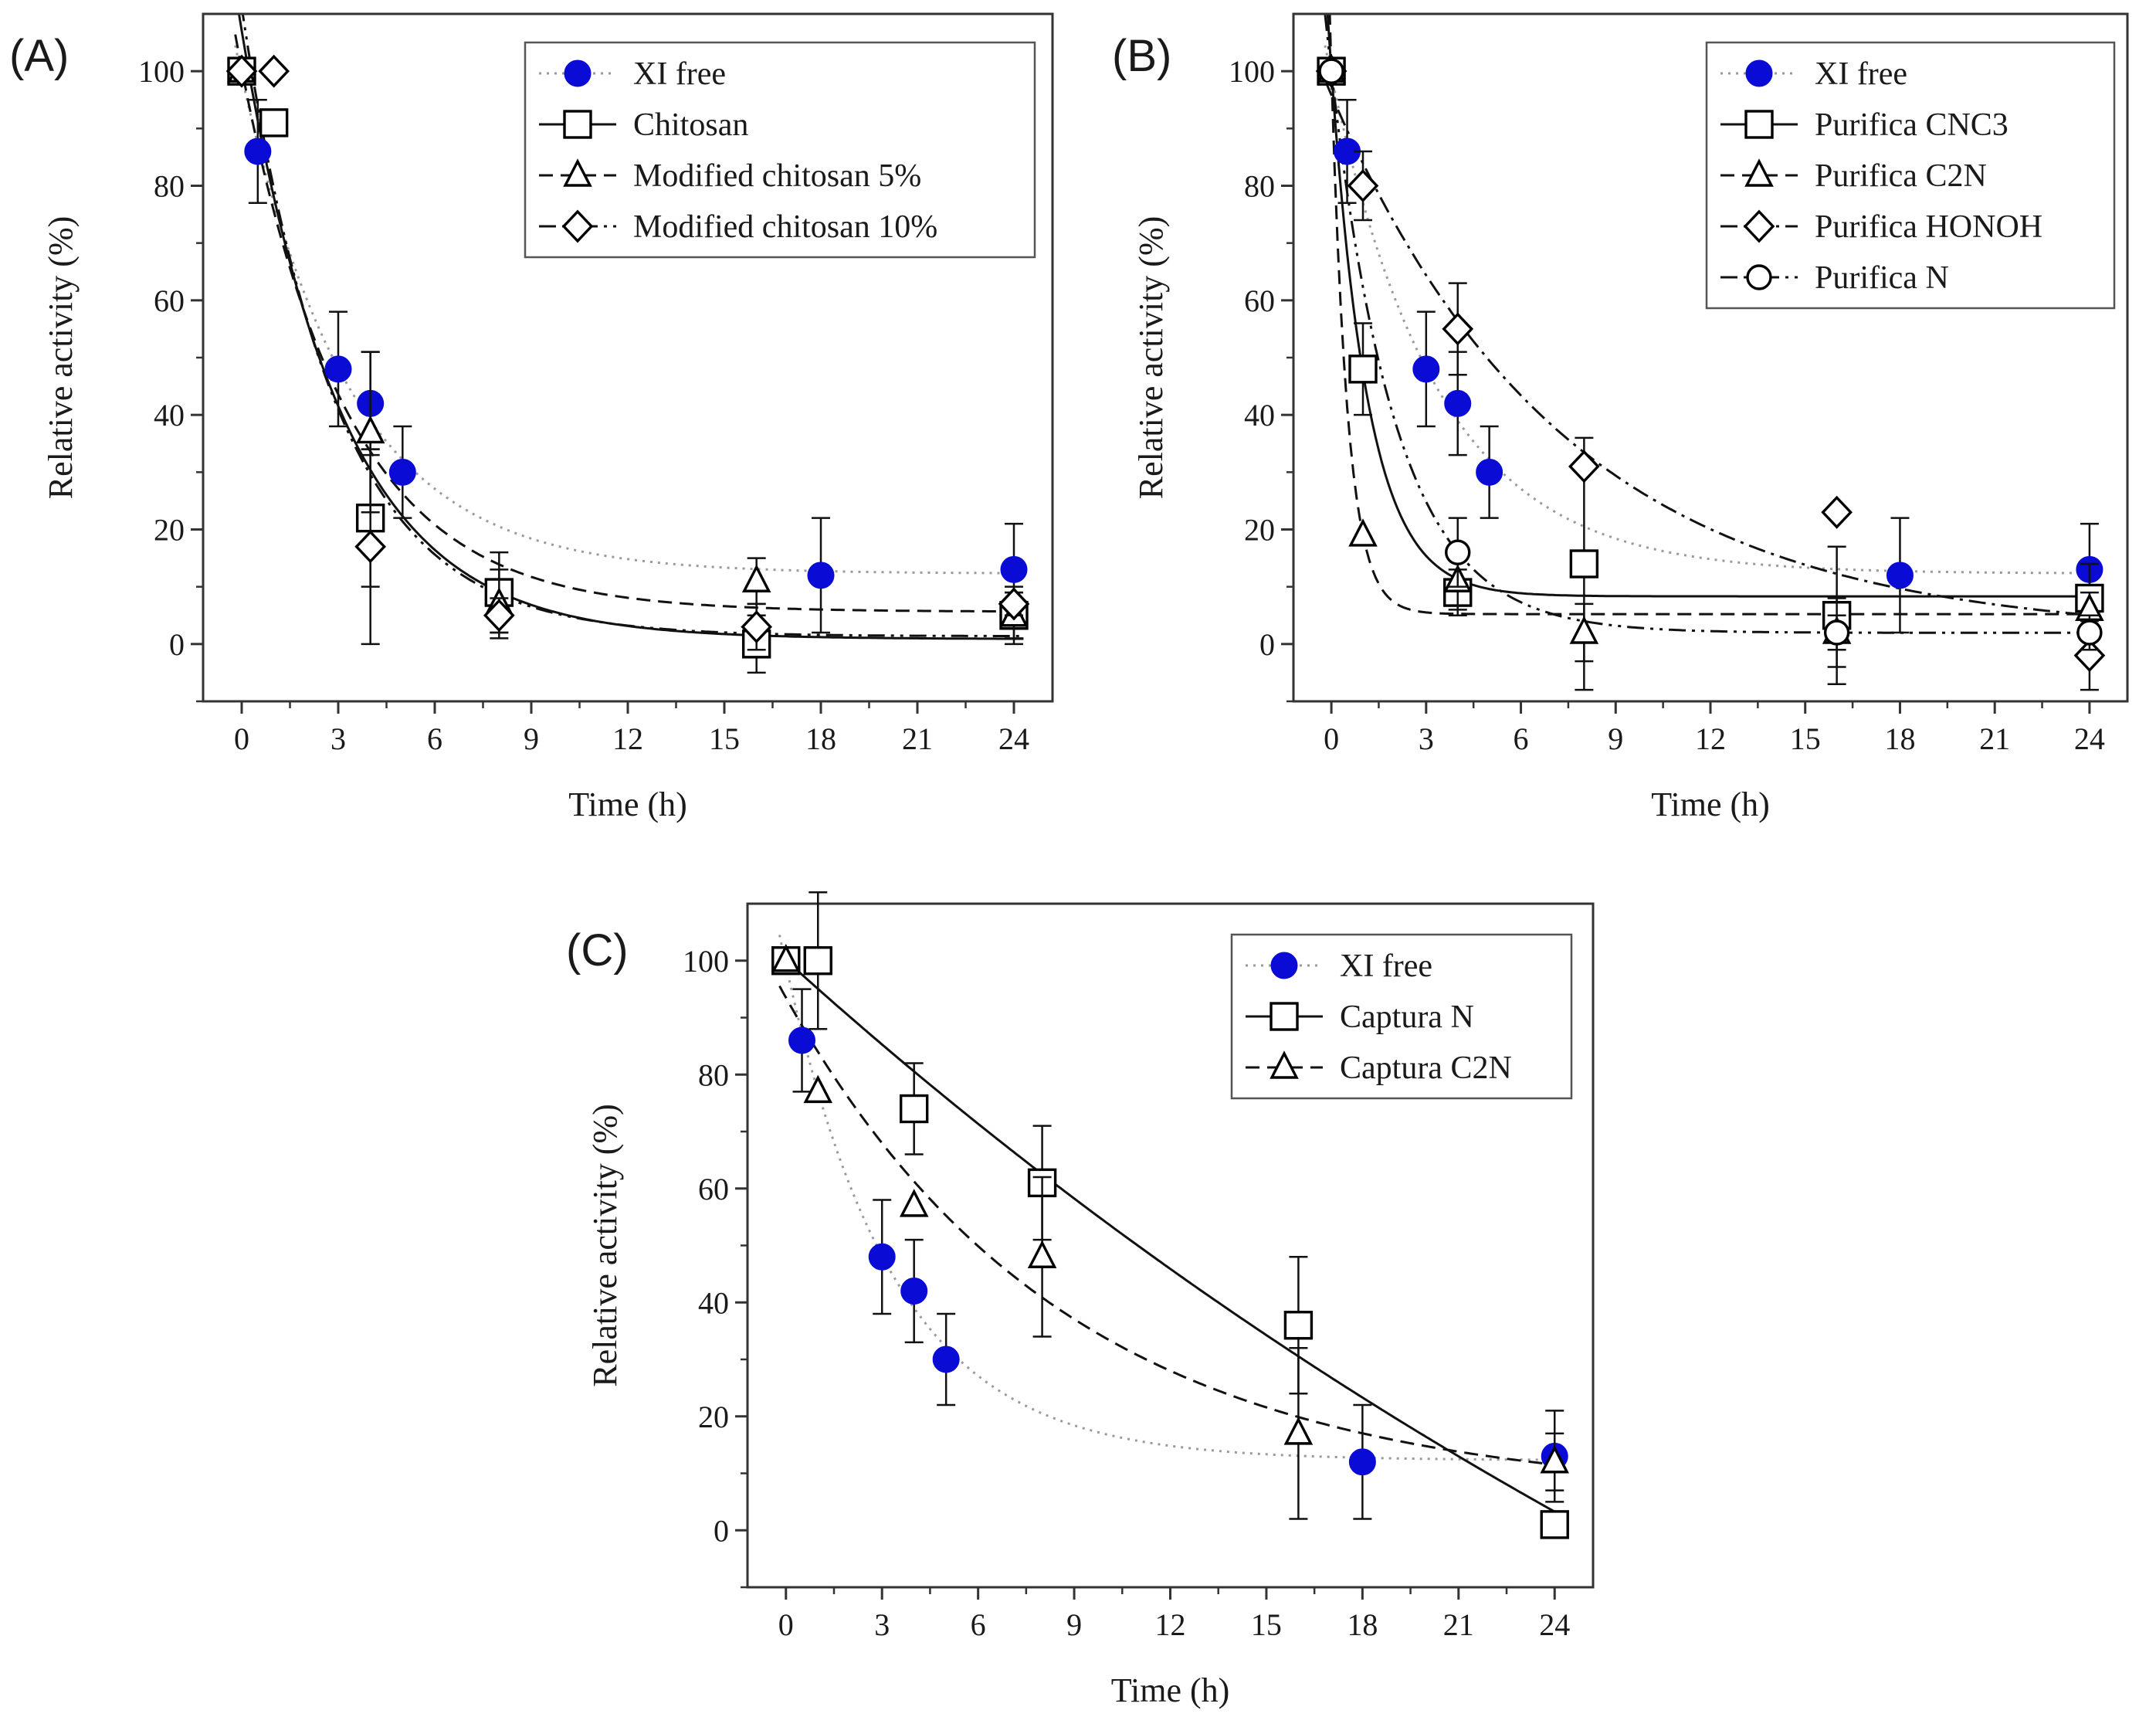  I want to click on legend-box, so click(780, 150).